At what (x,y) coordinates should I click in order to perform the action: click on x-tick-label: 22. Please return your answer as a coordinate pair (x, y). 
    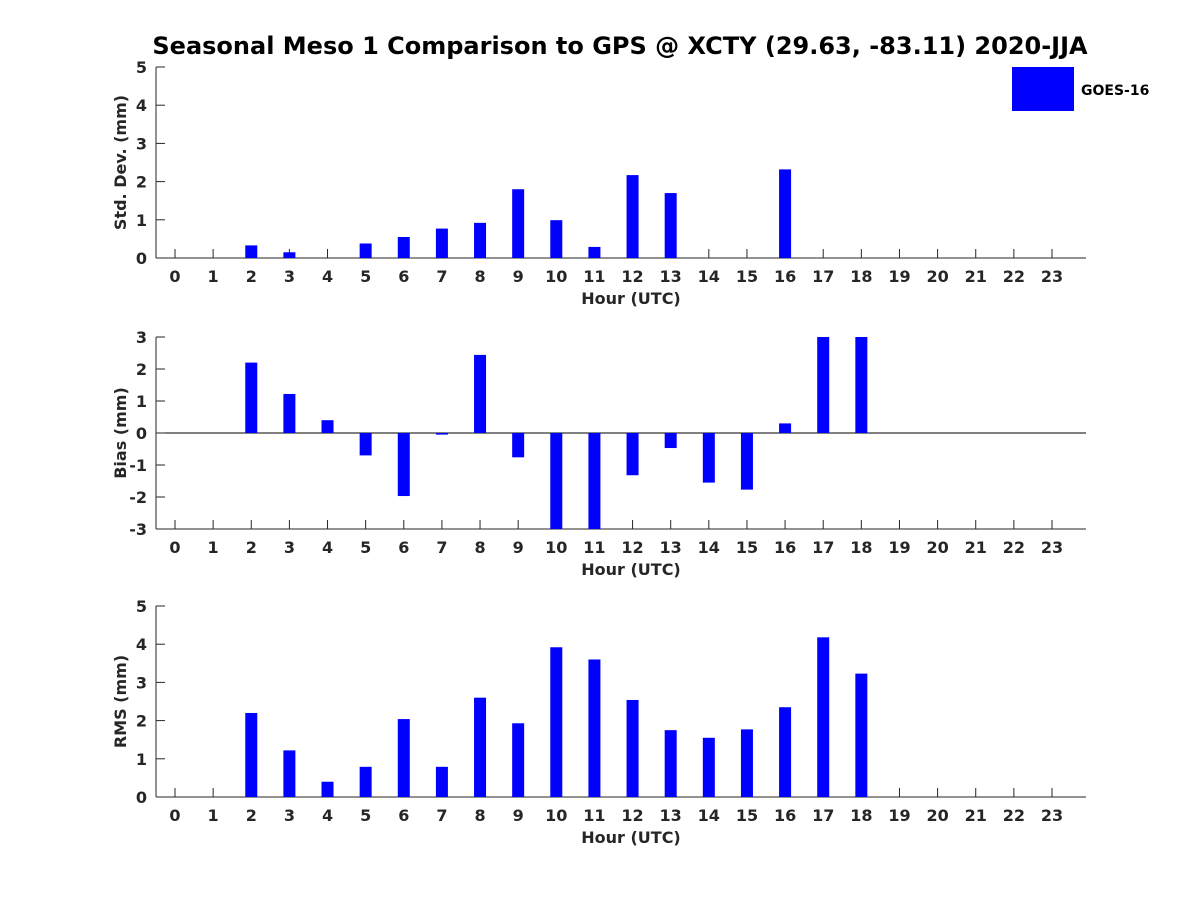
    Looking at the image, I should click on (1014, 815).